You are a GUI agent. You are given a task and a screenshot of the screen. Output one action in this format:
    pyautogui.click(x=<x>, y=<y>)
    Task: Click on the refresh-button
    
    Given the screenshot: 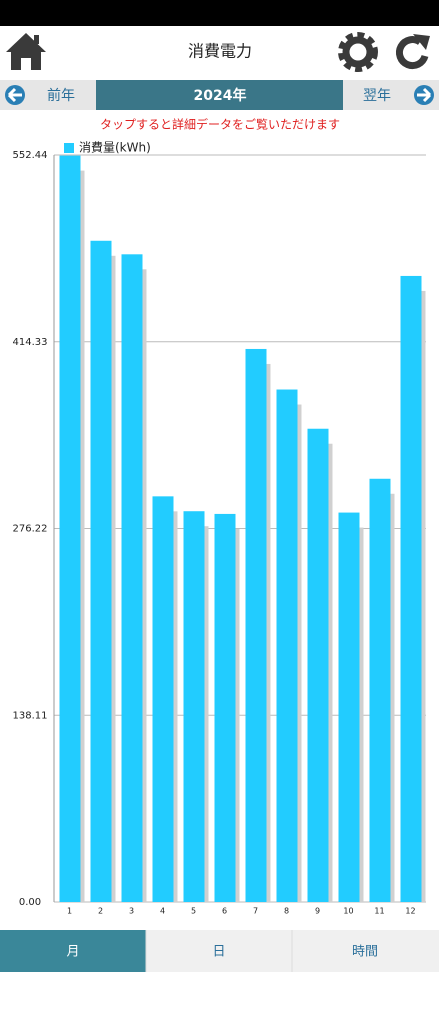 What is the action you would take?
    pyautogui.click(x=413, y=52)
    